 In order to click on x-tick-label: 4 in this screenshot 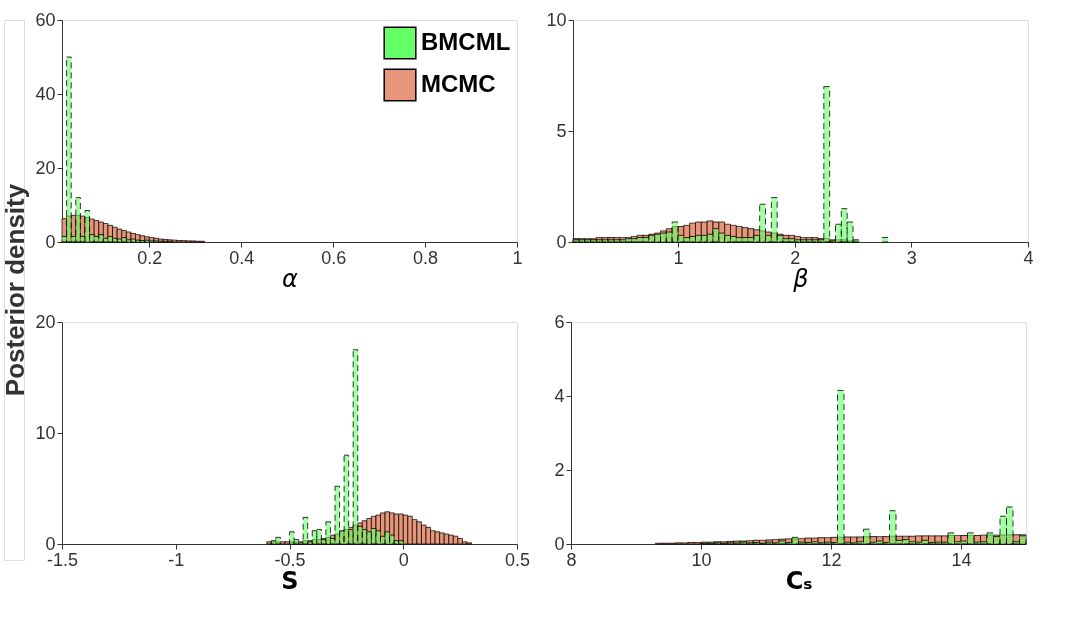, I will do `click(1028, 257)`.